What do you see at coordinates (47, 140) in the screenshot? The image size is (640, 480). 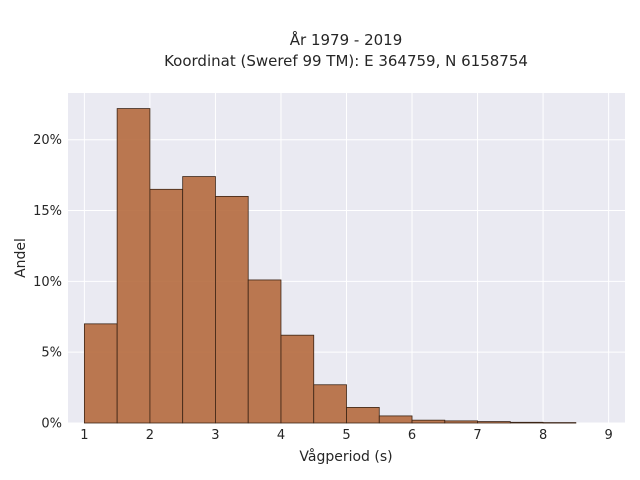 I see `y-tick-label: 20%` at bounding box center [47, 140].